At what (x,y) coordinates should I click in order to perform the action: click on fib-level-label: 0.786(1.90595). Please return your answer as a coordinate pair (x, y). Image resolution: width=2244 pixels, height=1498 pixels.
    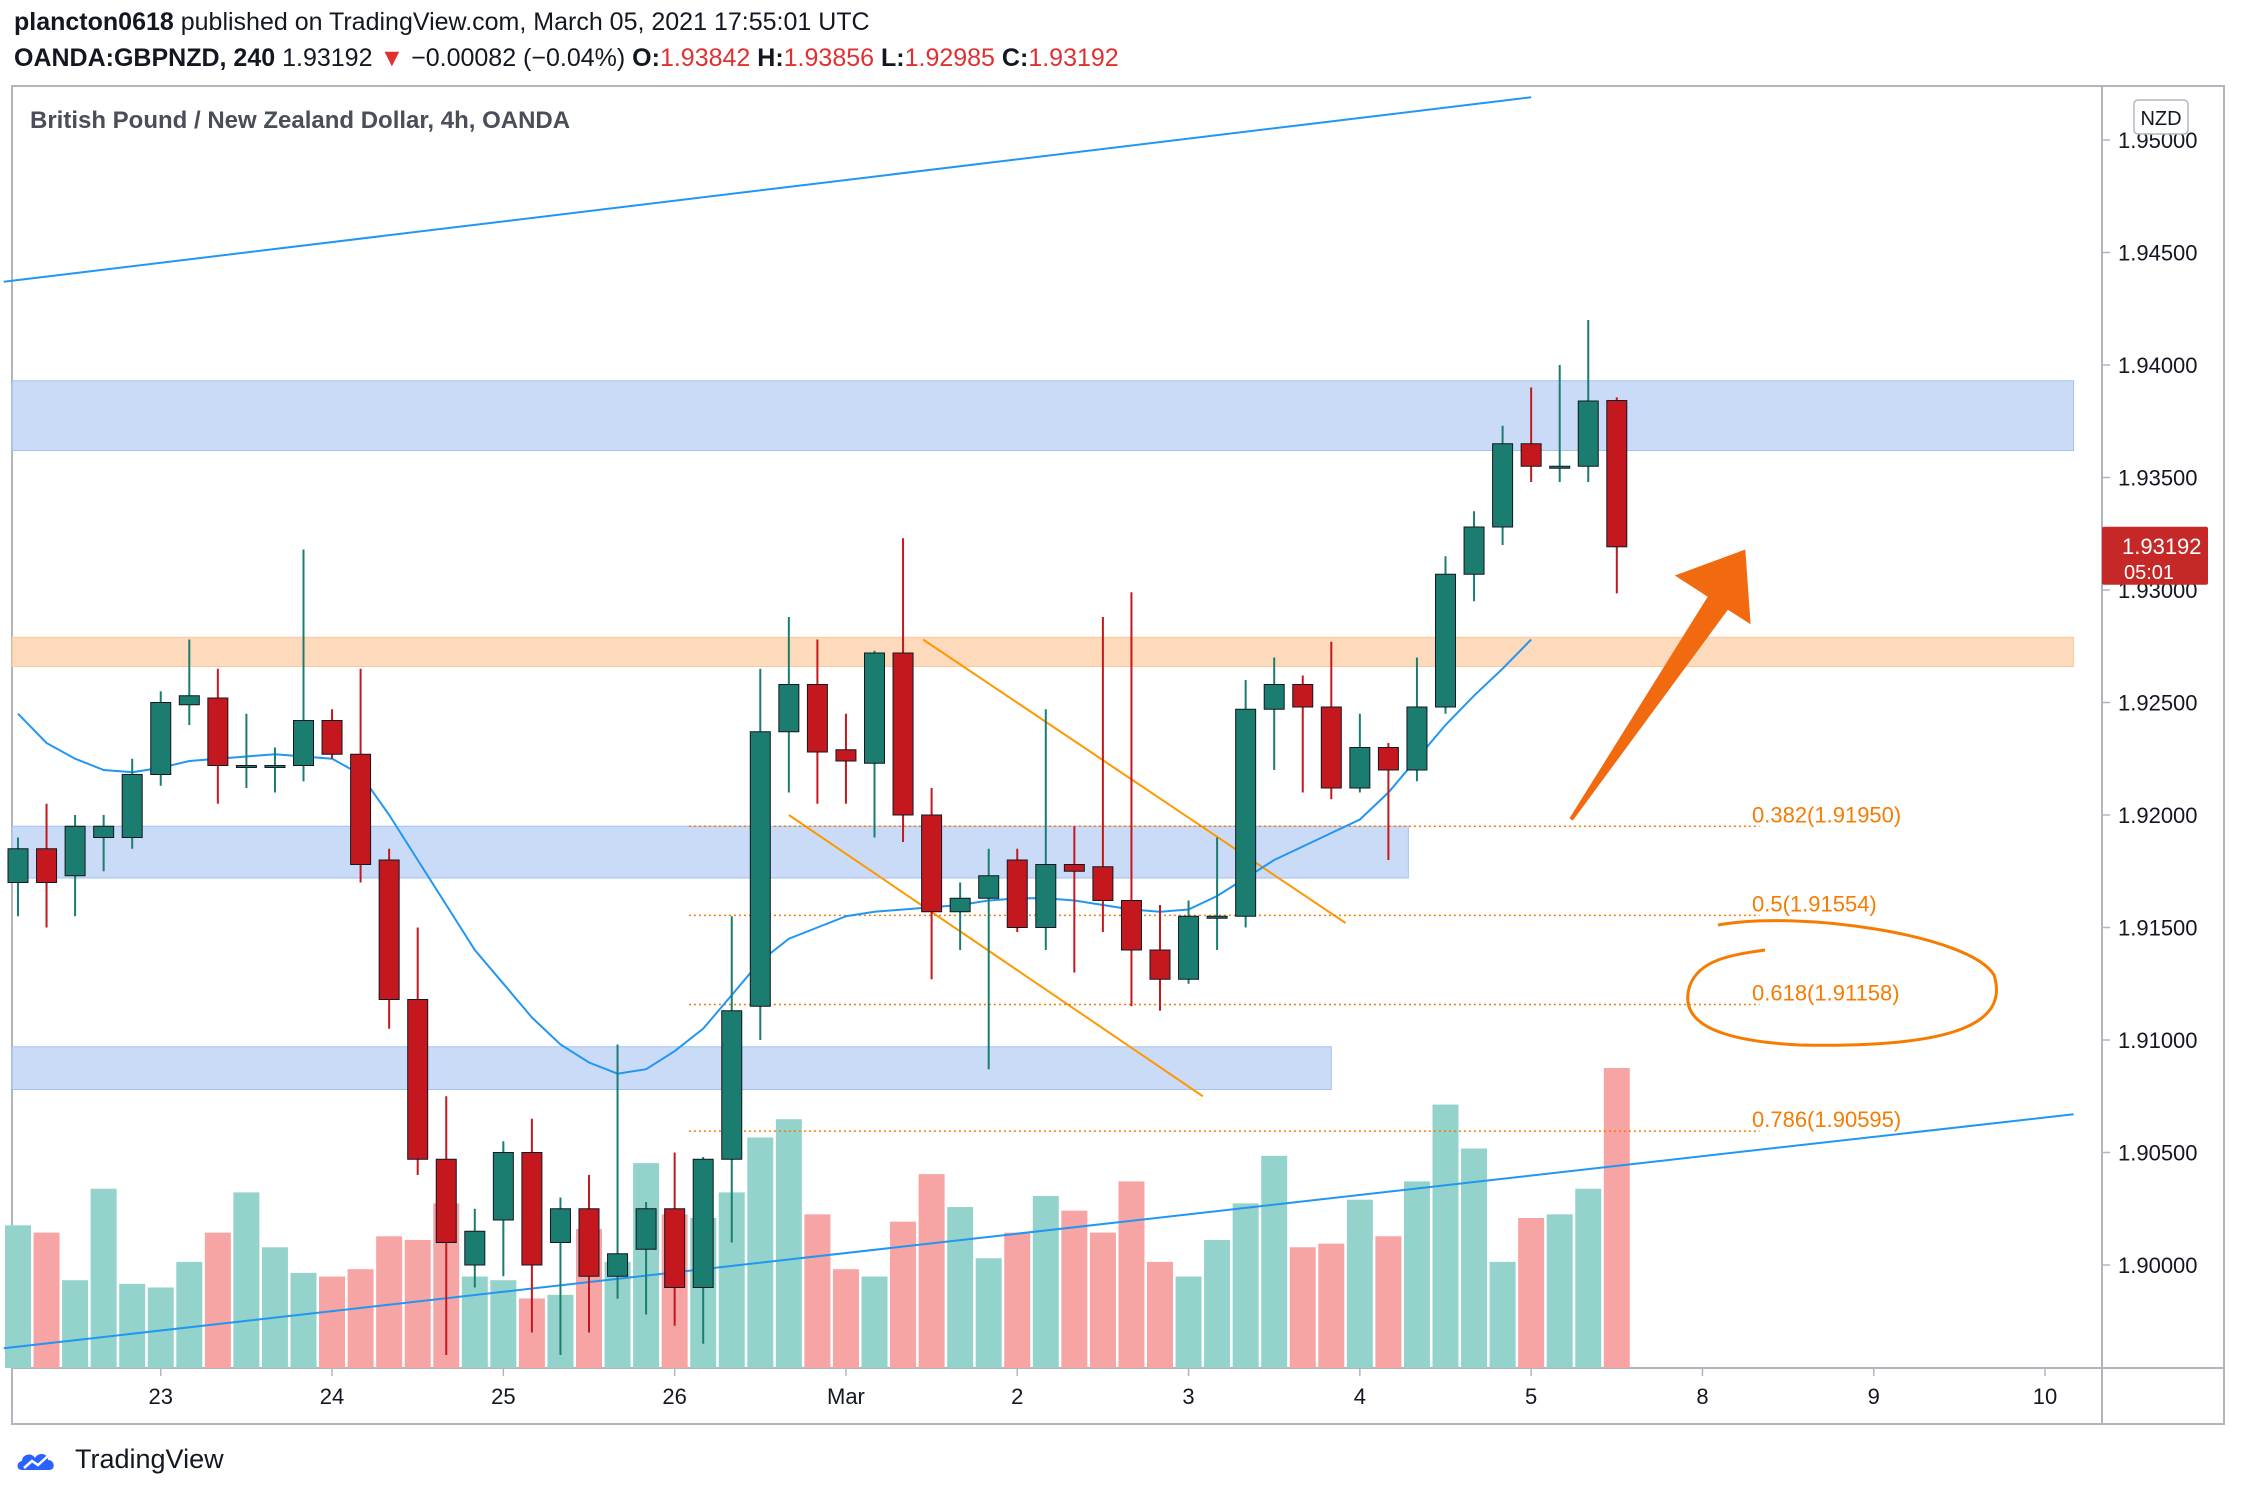
    Looking at the image, I should click on (1826, 1119).